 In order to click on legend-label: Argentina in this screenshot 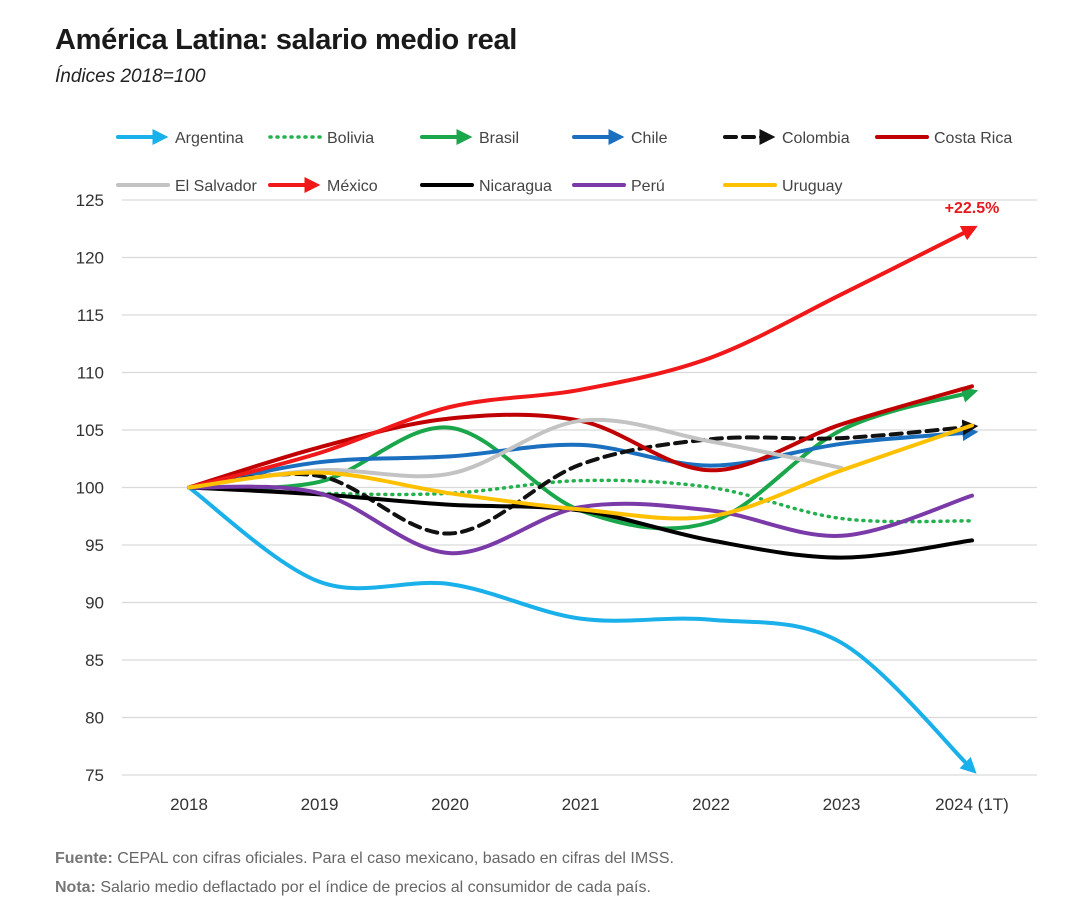, I will do `click(209, 138)`.